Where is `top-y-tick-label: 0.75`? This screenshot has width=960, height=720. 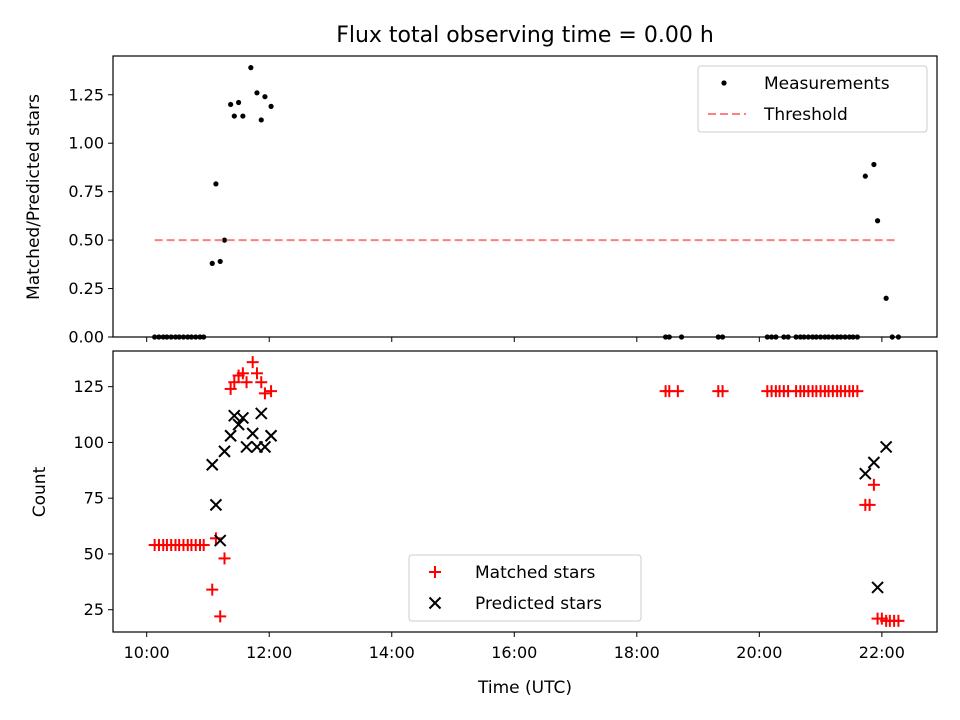 top-y-tick-label: 0.75 is located at coordinates (86, 191).